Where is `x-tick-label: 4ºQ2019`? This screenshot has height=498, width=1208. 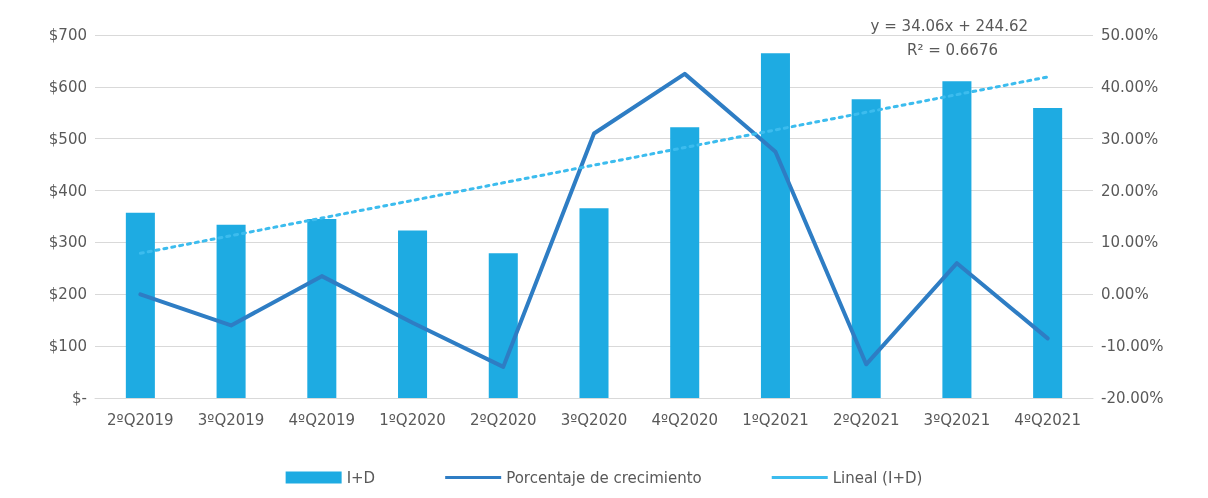 x-tick-label: 4ºQ2019 is located at coordinates (322, 419).